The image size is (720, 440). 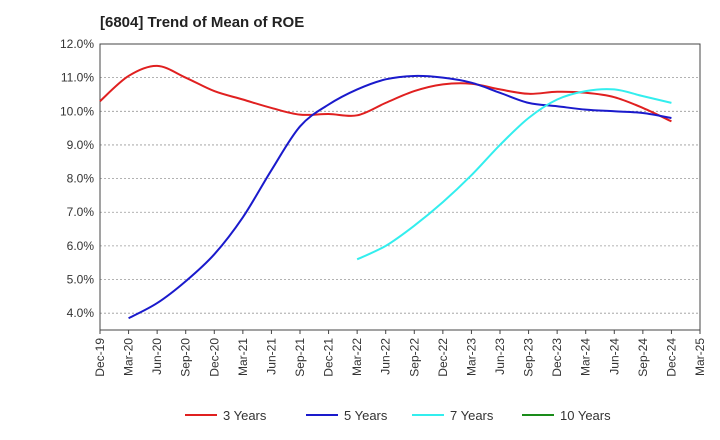 I want to click on y-tick-label: 6.0%, so click(x=81, y=246).